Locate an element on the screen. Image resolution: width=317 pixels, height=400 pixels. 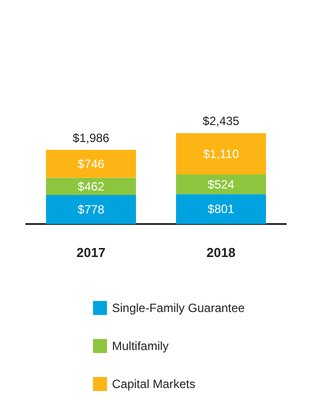
data-label: $524 is located at coordinates (221, 184).